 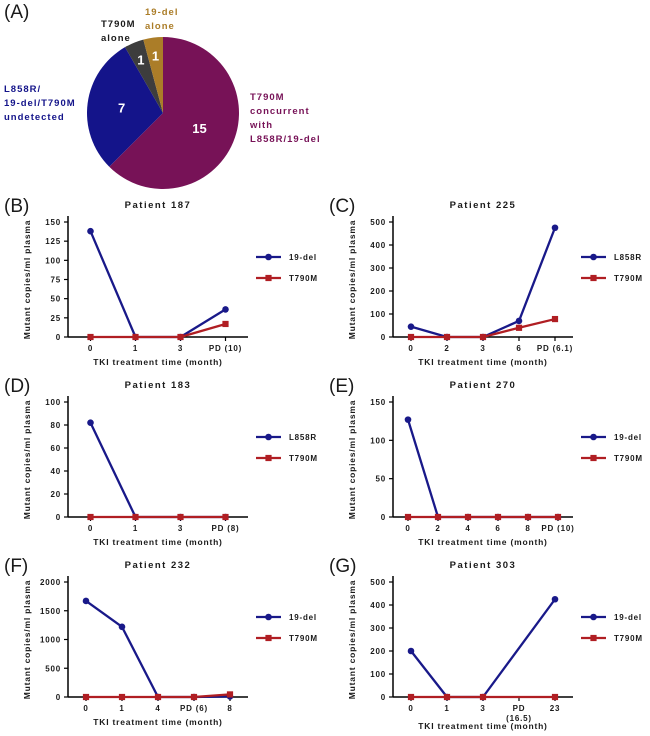 I want to click on y-tick-label: 2000, so click(x=50, y=582).